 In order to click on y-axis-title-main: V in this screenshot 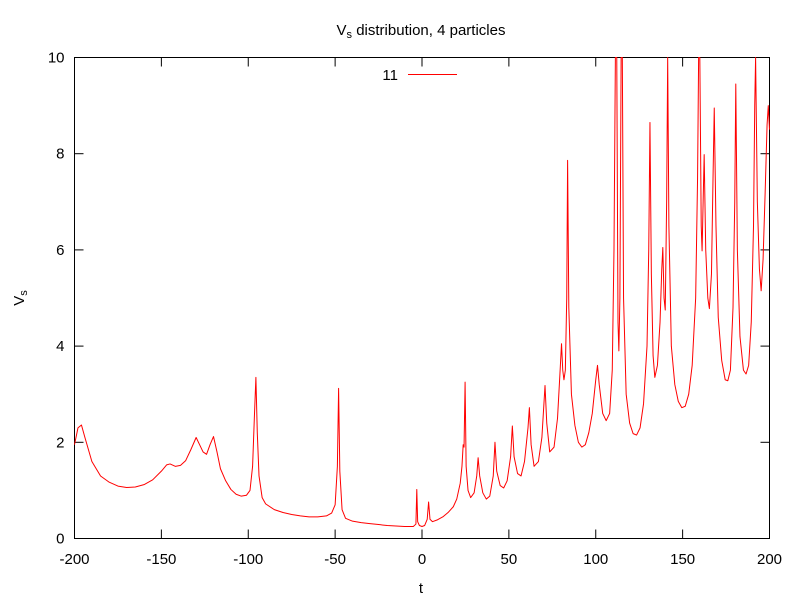, I will do `click(19, 301)`.